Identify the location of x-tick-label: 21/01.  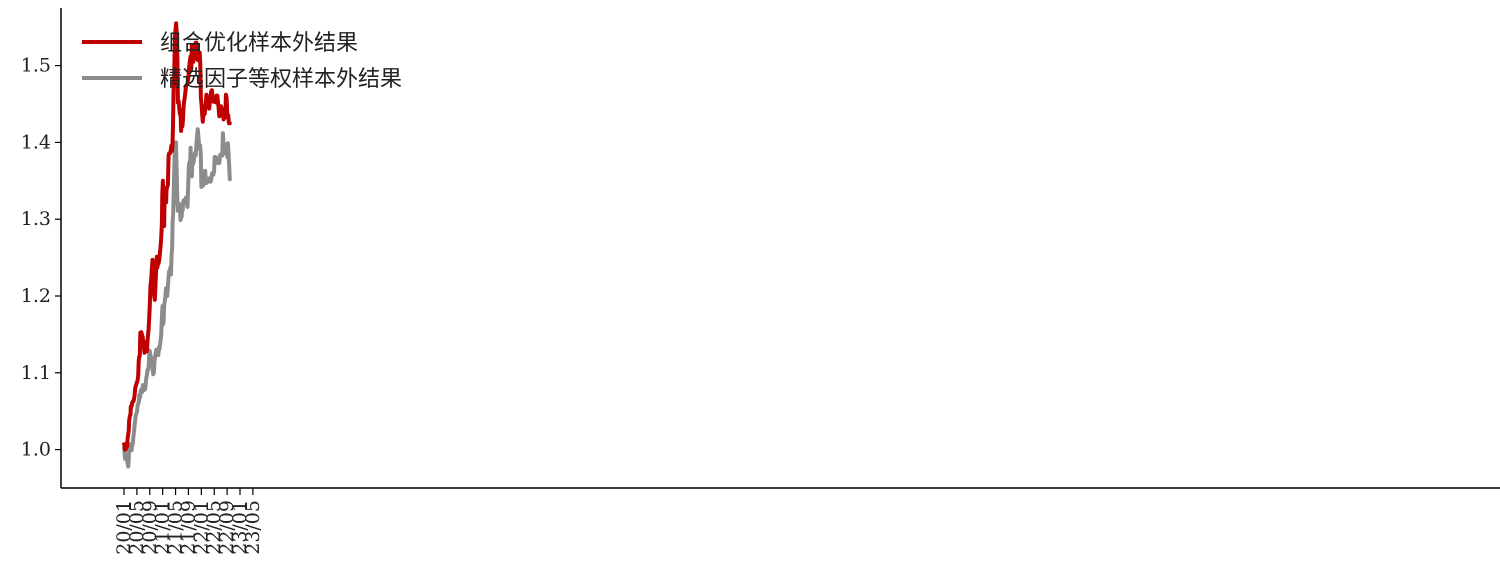
(163, 527).